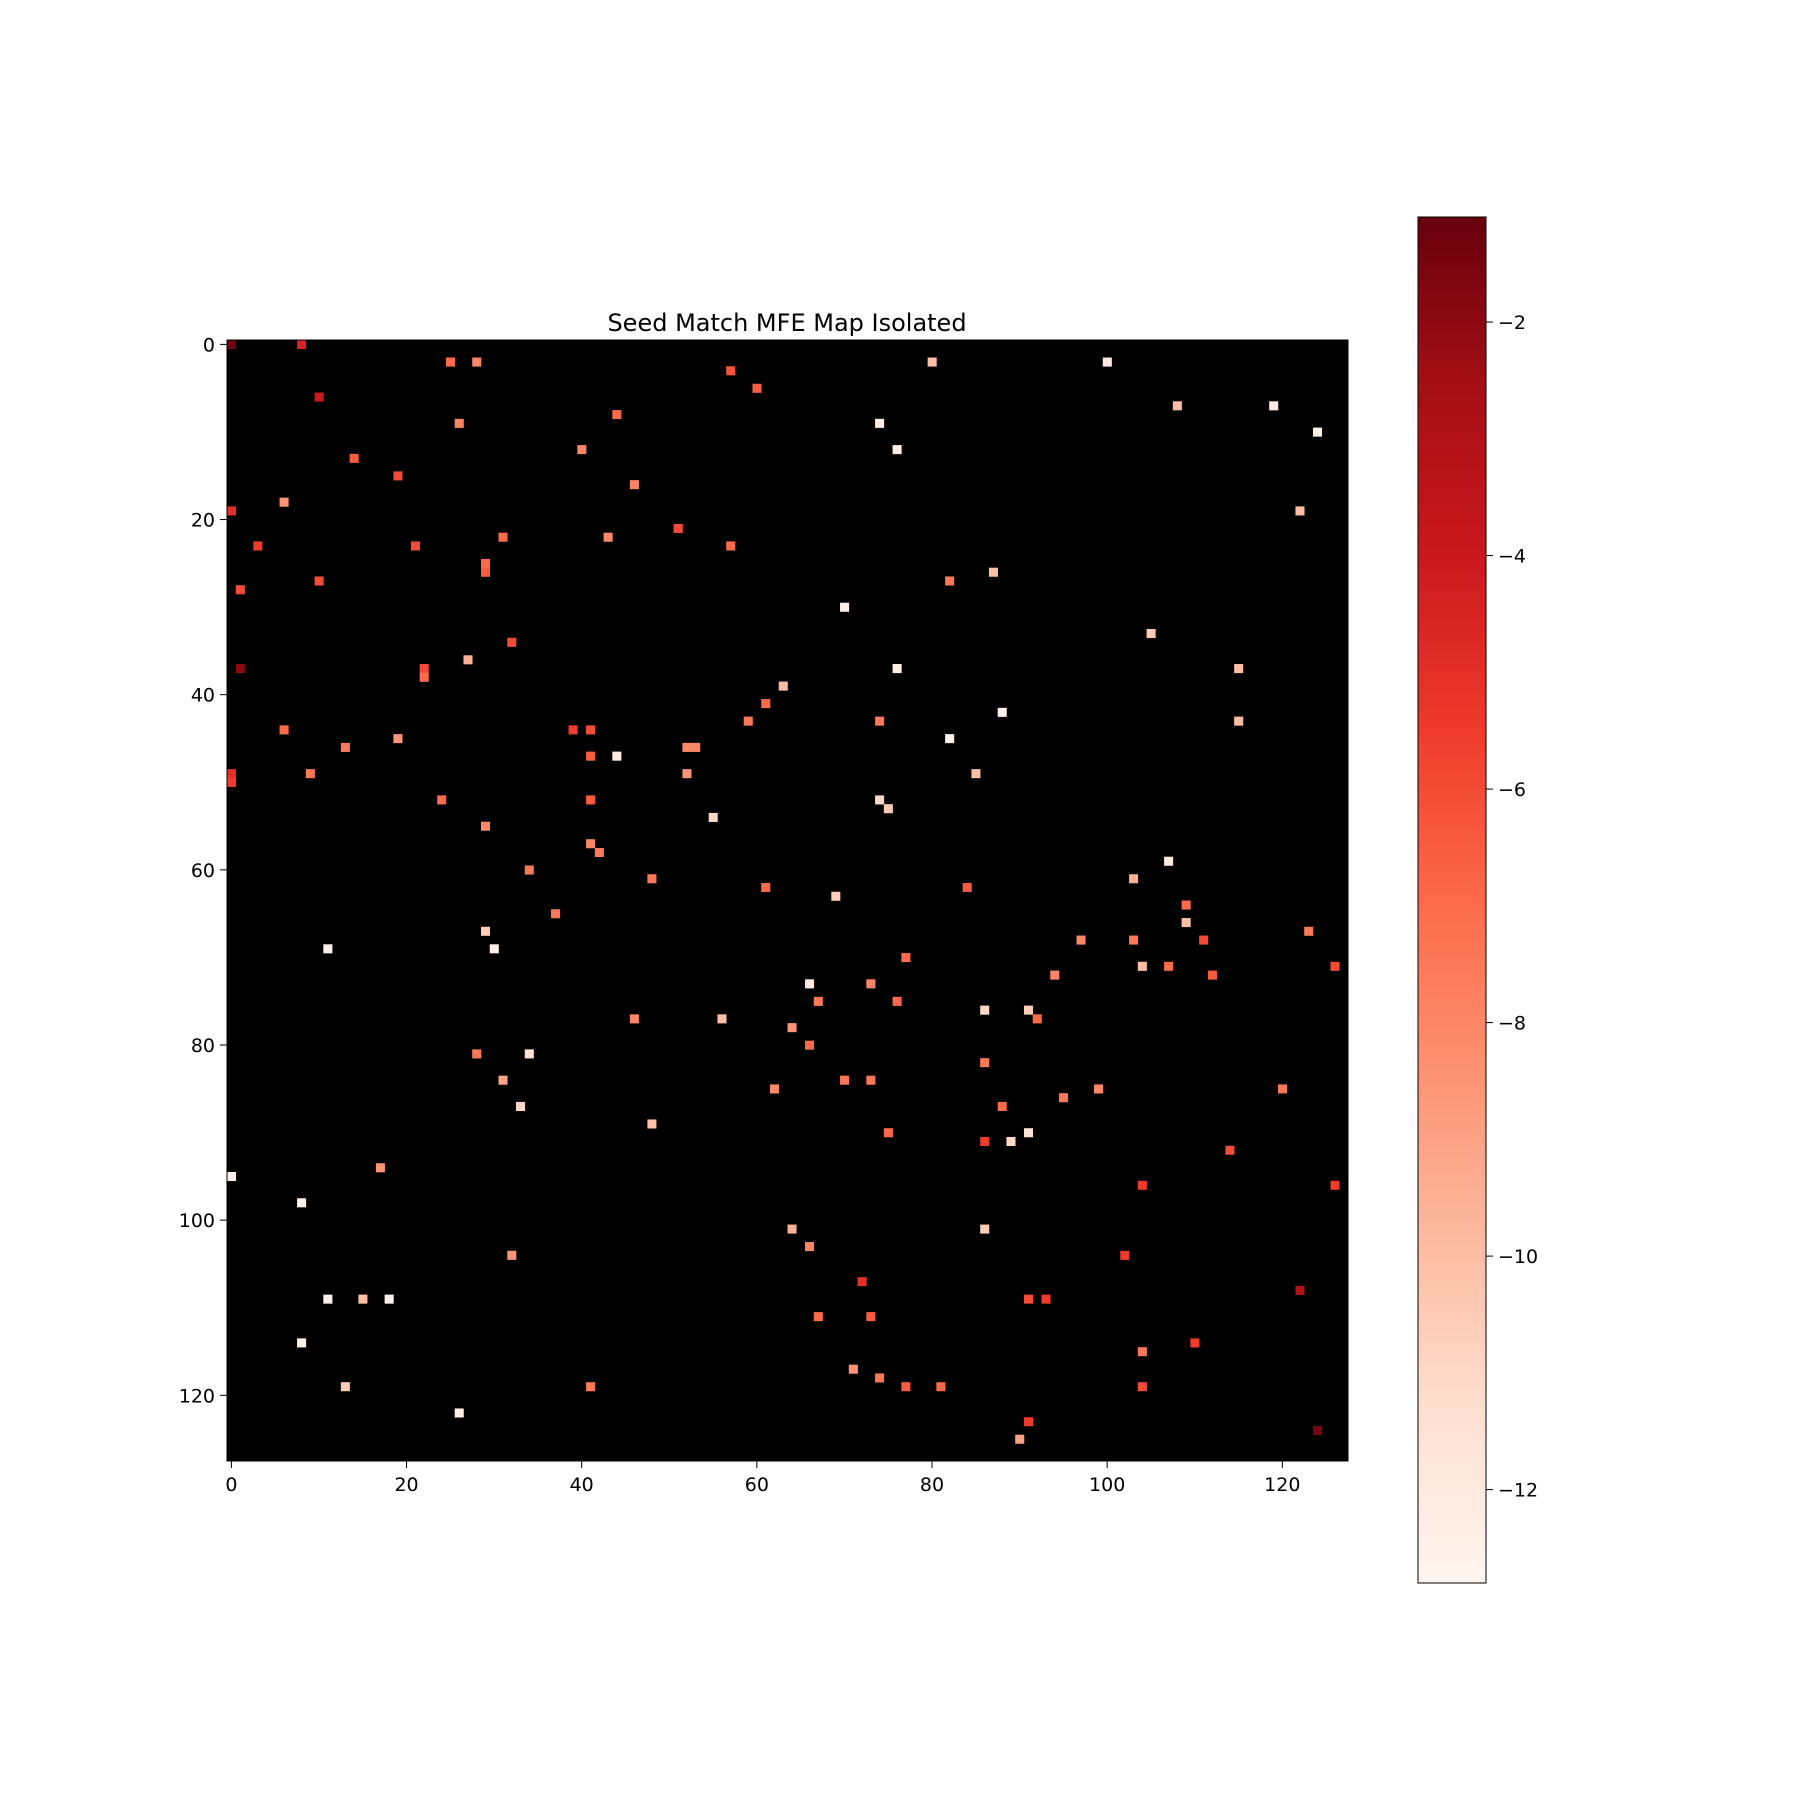 This screenshot has width=1800, height=1800. I want to click on colorbar-tick-label: −12, so click(1518, 1491).